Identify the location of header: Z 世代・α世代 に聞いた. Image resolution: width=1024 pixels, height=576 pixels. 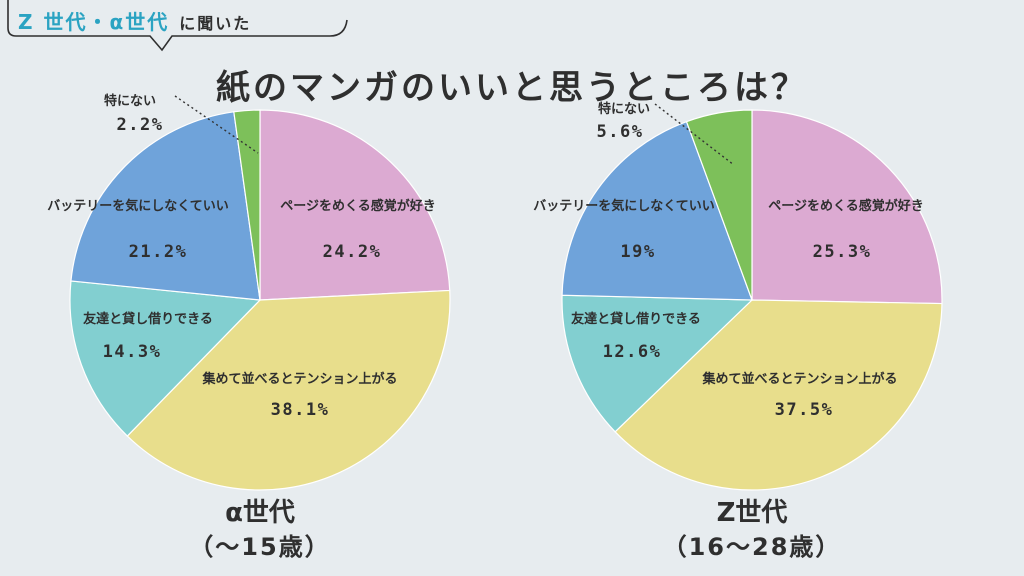
(134, 20).